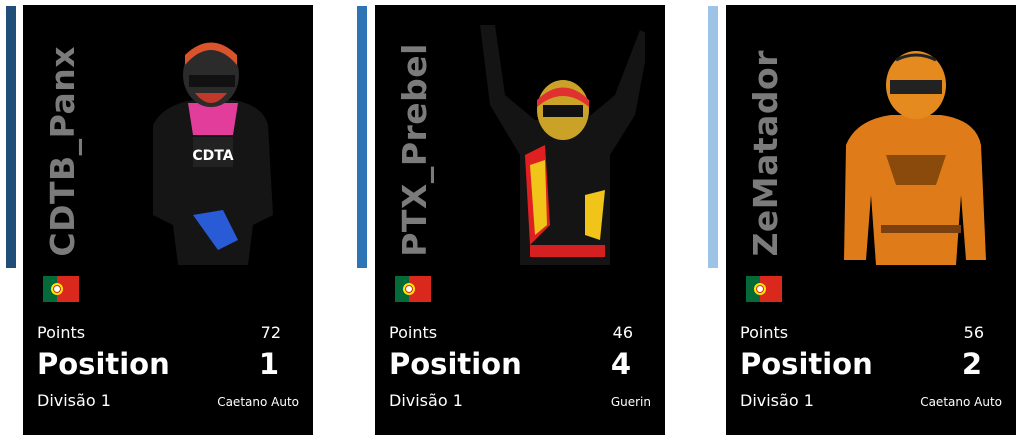 Image resolution: width=1023 pixels, height=444 pixels. What do you see at coordinates (268, 364) in the screenshot?
I see `position-value: 1` at bounding box center [268, 364].